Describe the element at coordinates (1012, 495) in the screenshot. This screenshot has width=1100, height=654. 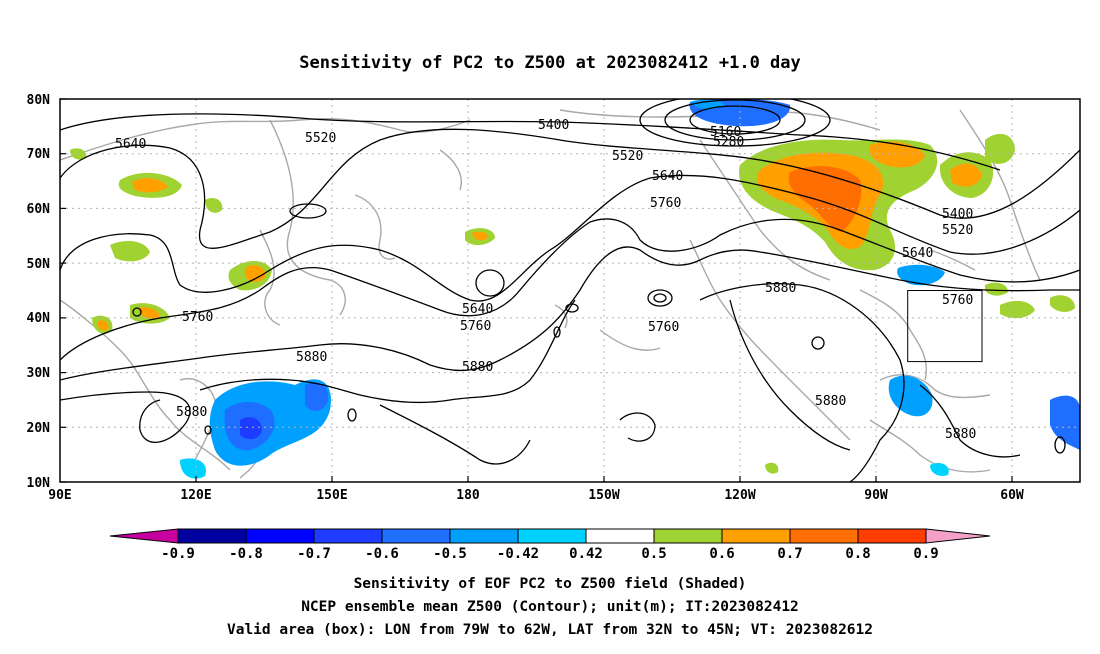
I see `lon-label: 60W` at that location.